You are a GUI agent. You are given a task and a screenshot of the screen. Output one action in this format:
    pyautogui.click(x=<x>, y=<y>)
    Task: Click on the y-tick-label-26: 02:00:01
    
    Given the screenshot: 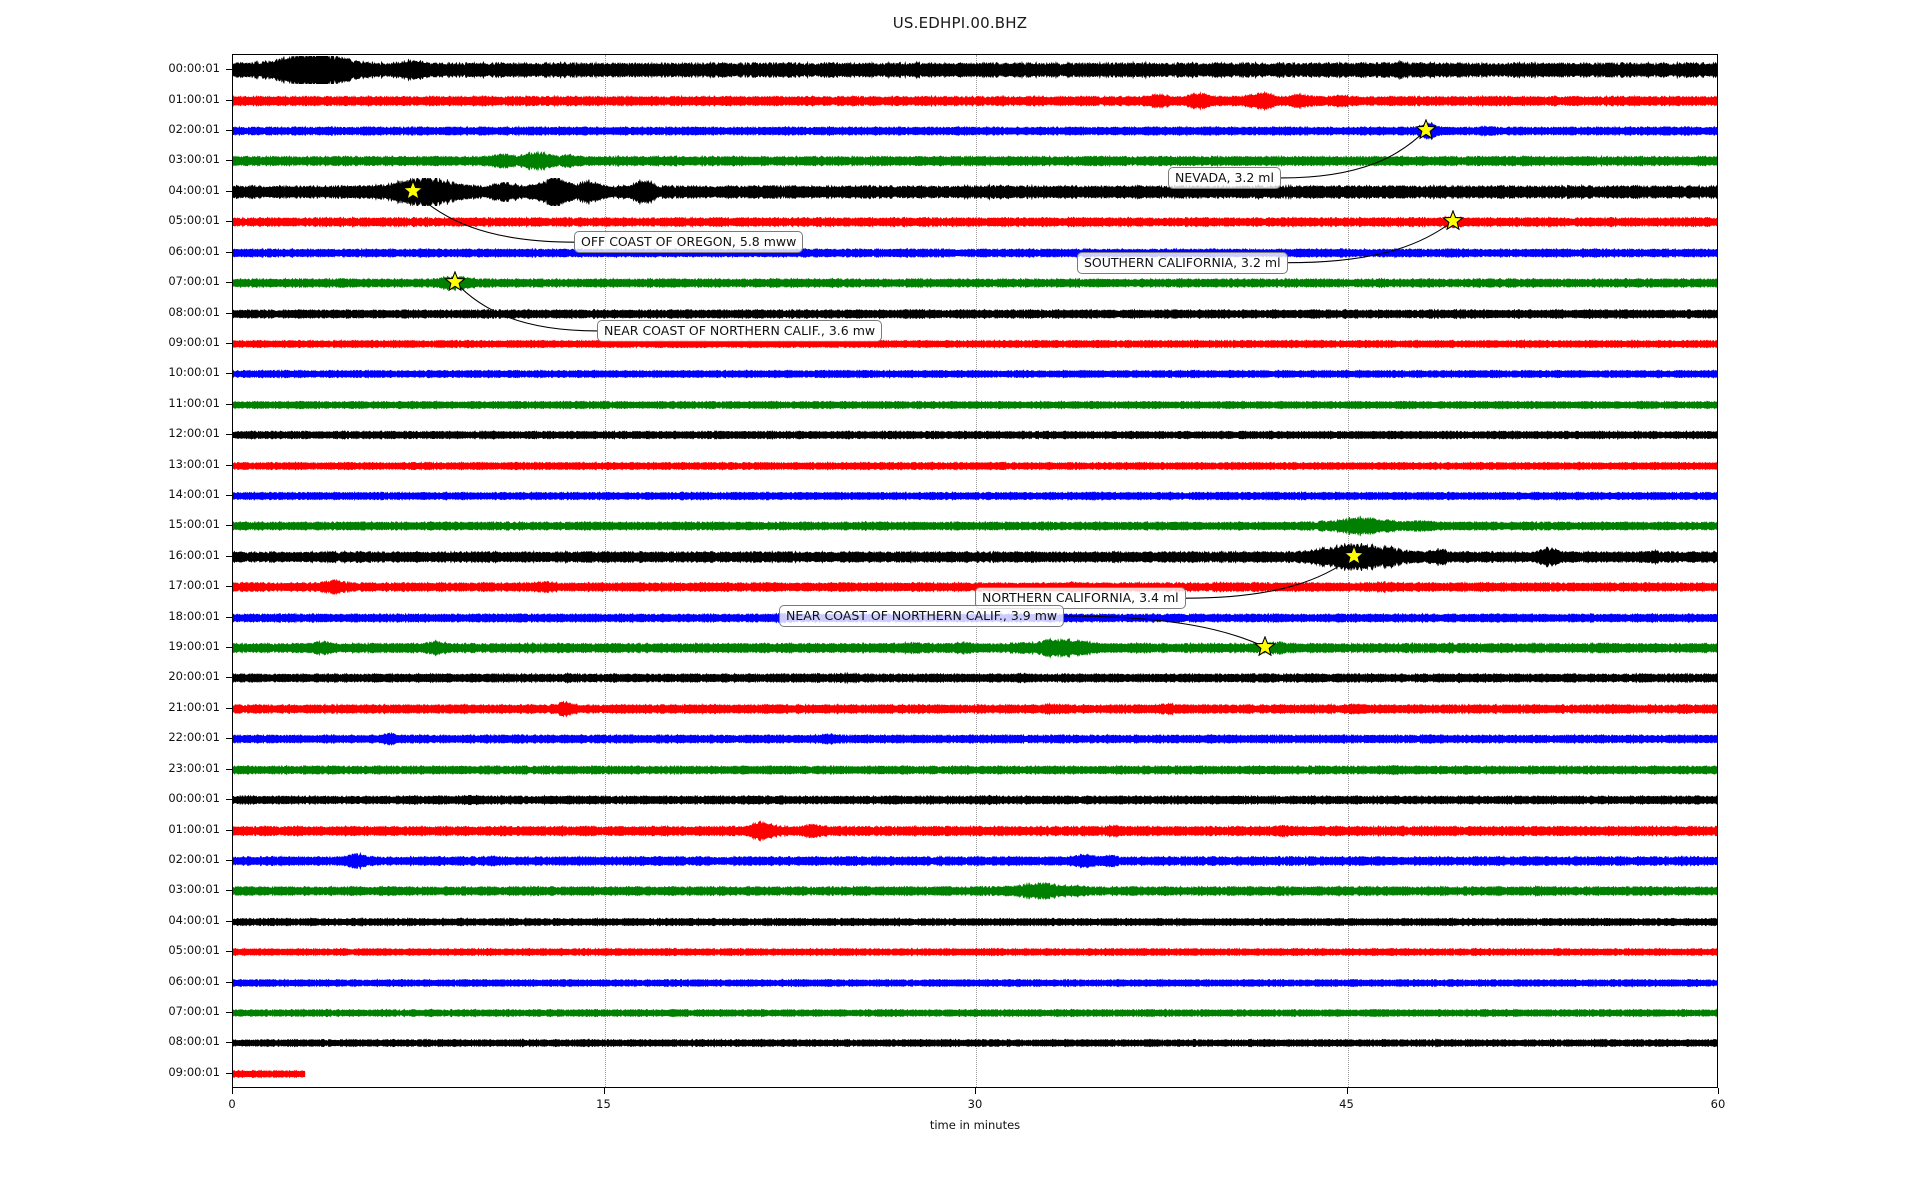 What is the action you would take?
    pyautogui.click(x=194, y=858)
    